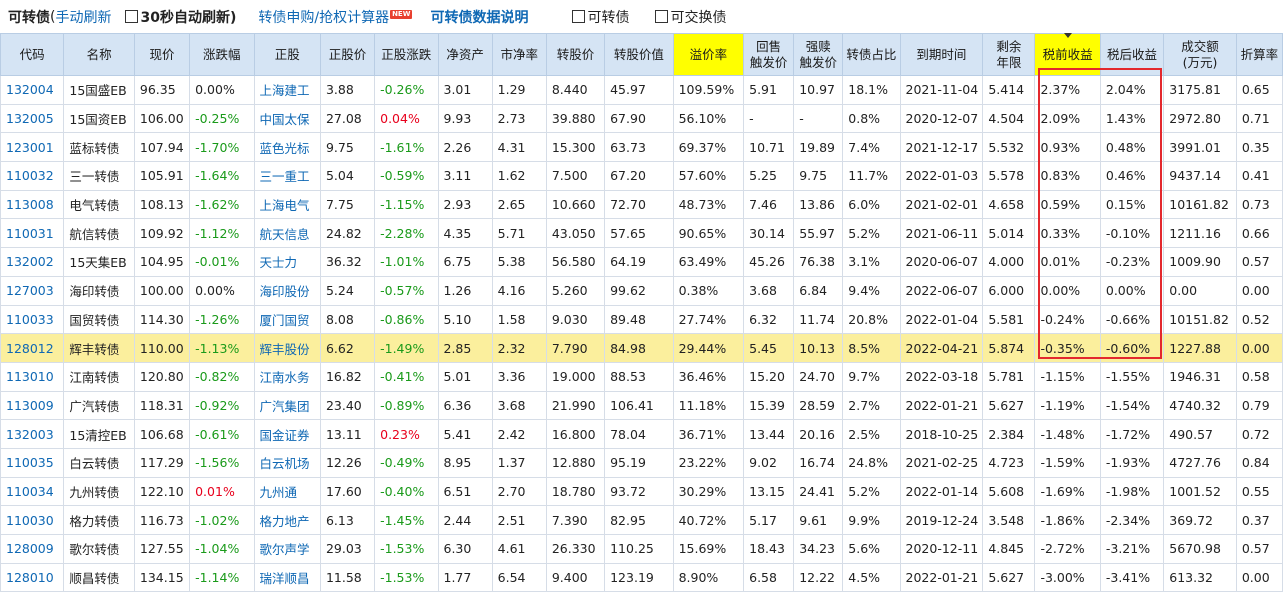 The image size is (1283, 592). Describe the element at coordinates (83, 17) in the screenshot. I see `manual-refresh-link: 手动刷新` at that location.